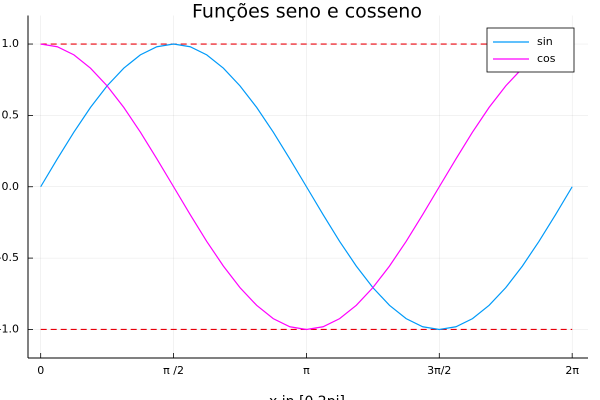  What do you see at coordinates (11, 43) in the screenshot?
I see `y-tick-label: 1.0` at bounding box center [11, 43].